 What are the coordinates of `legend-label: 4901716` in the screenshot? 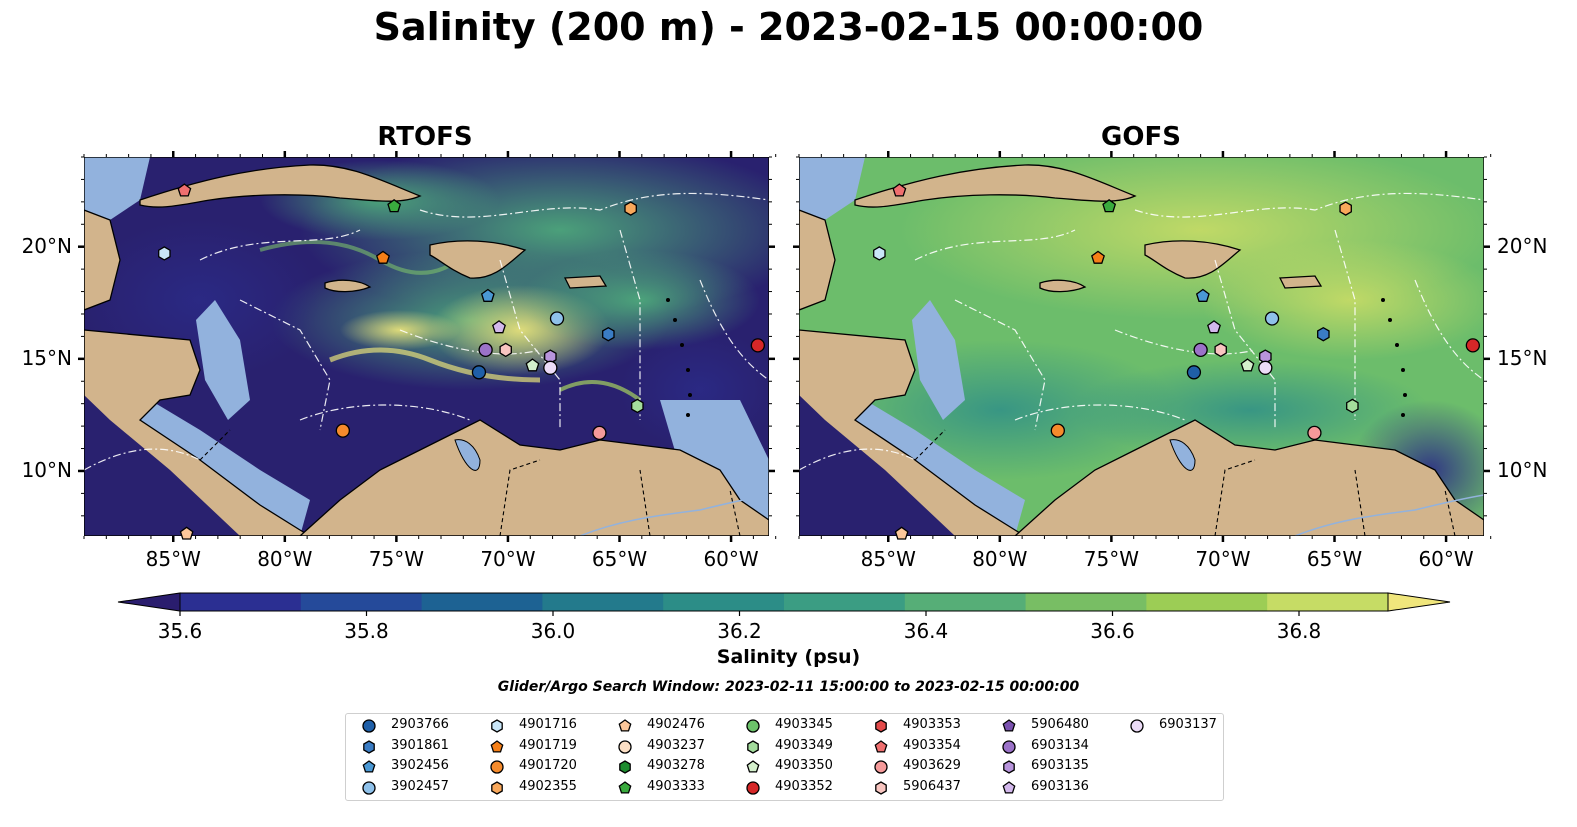 It's located at (548, 724).